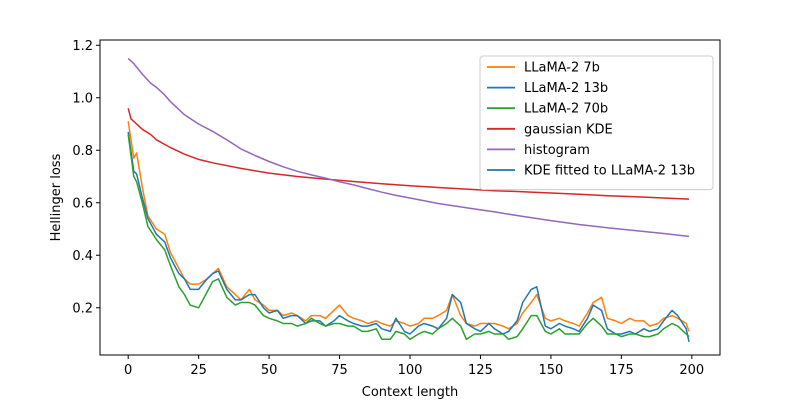 This screenshot has width=800, height=400. I want to click on y-tick-label: 1.2, so click(82, 46).